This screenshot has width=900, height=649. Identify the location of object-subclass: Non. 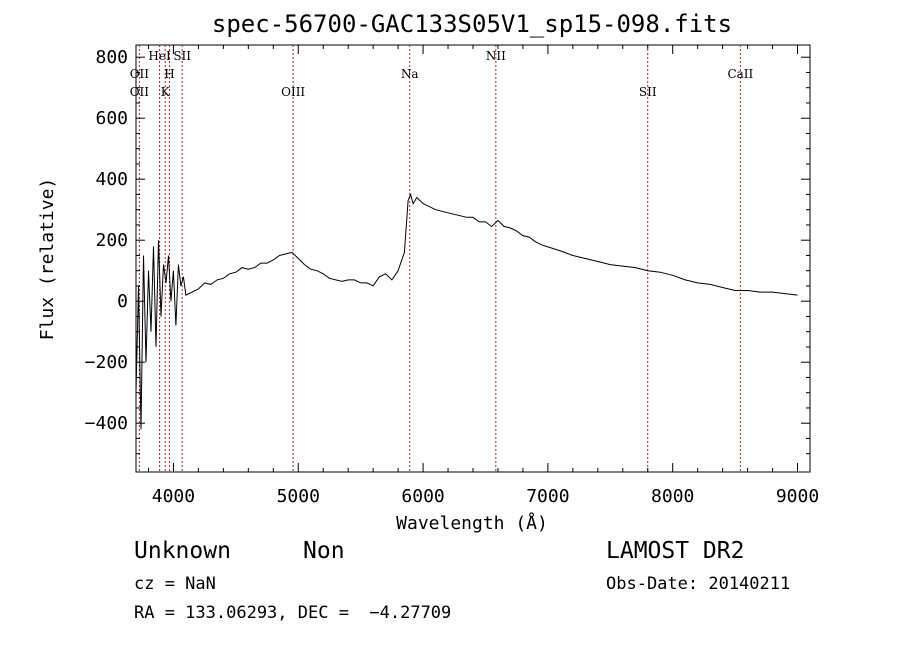
(324, 551).